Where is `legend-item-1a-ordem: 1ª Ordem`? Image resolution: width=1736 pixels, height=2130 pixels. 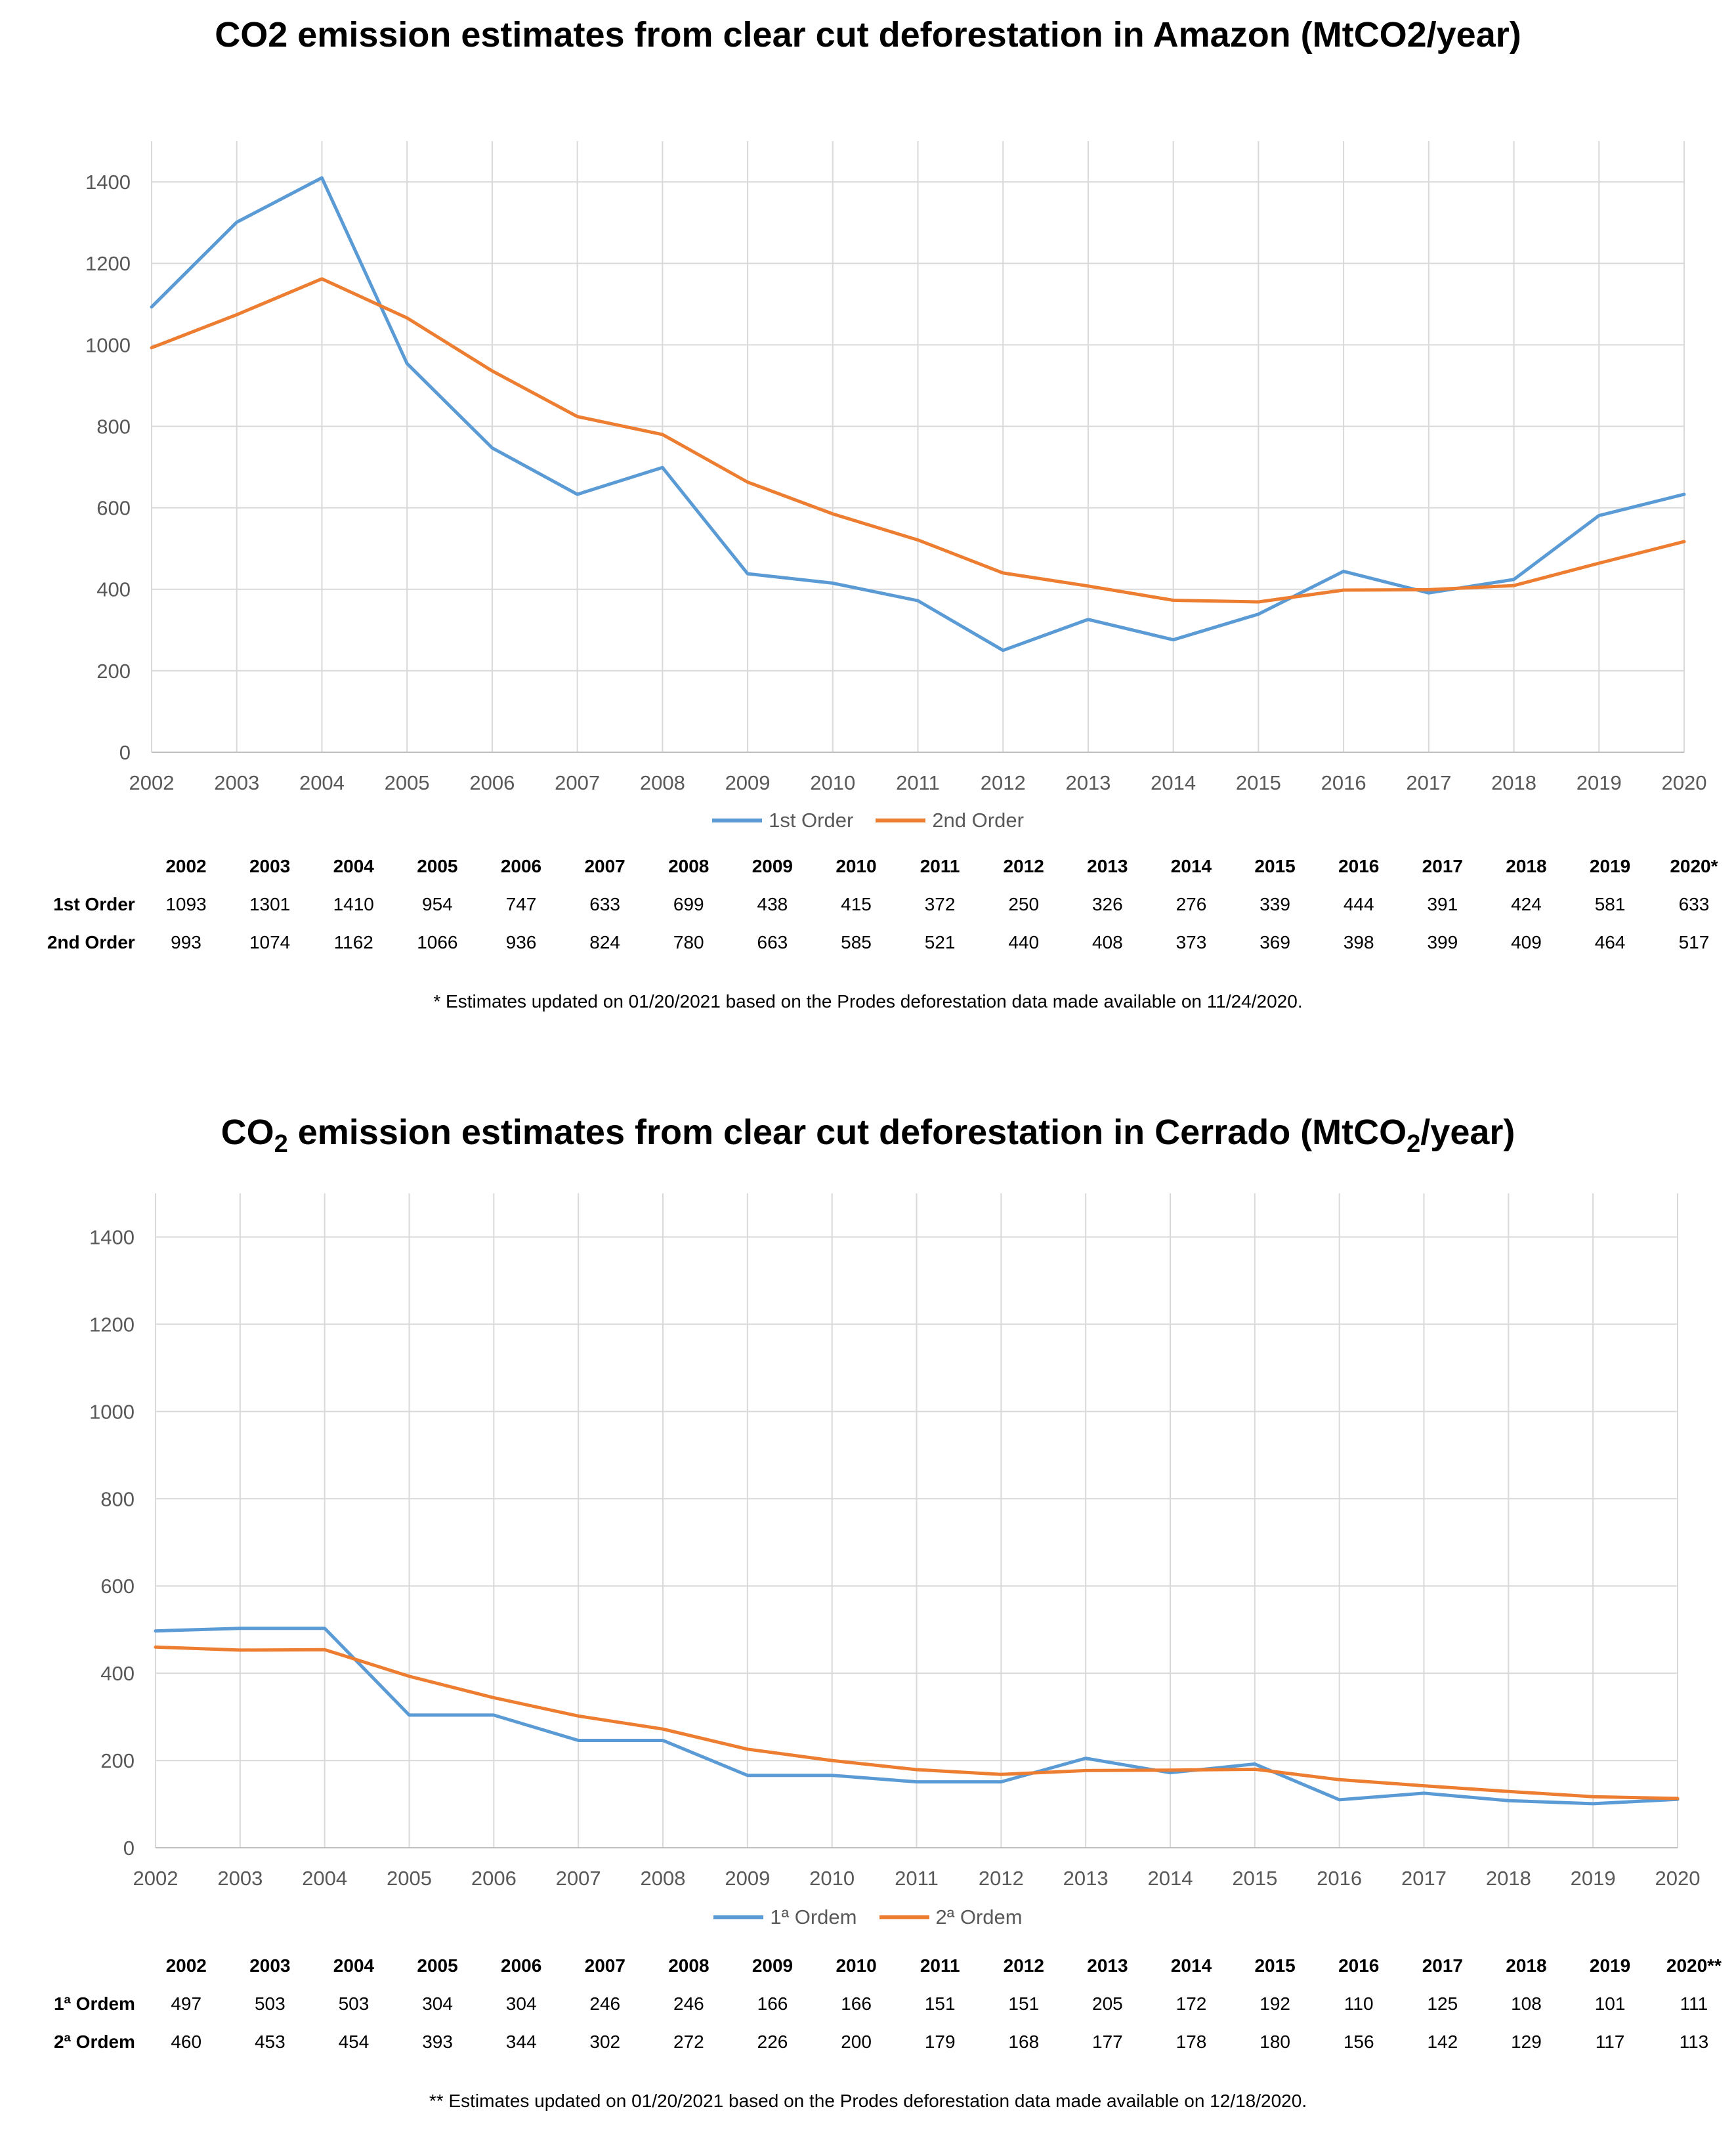 legend-item-1a-ordem: 1ª Ordem is located at coordinates (785, 1917).